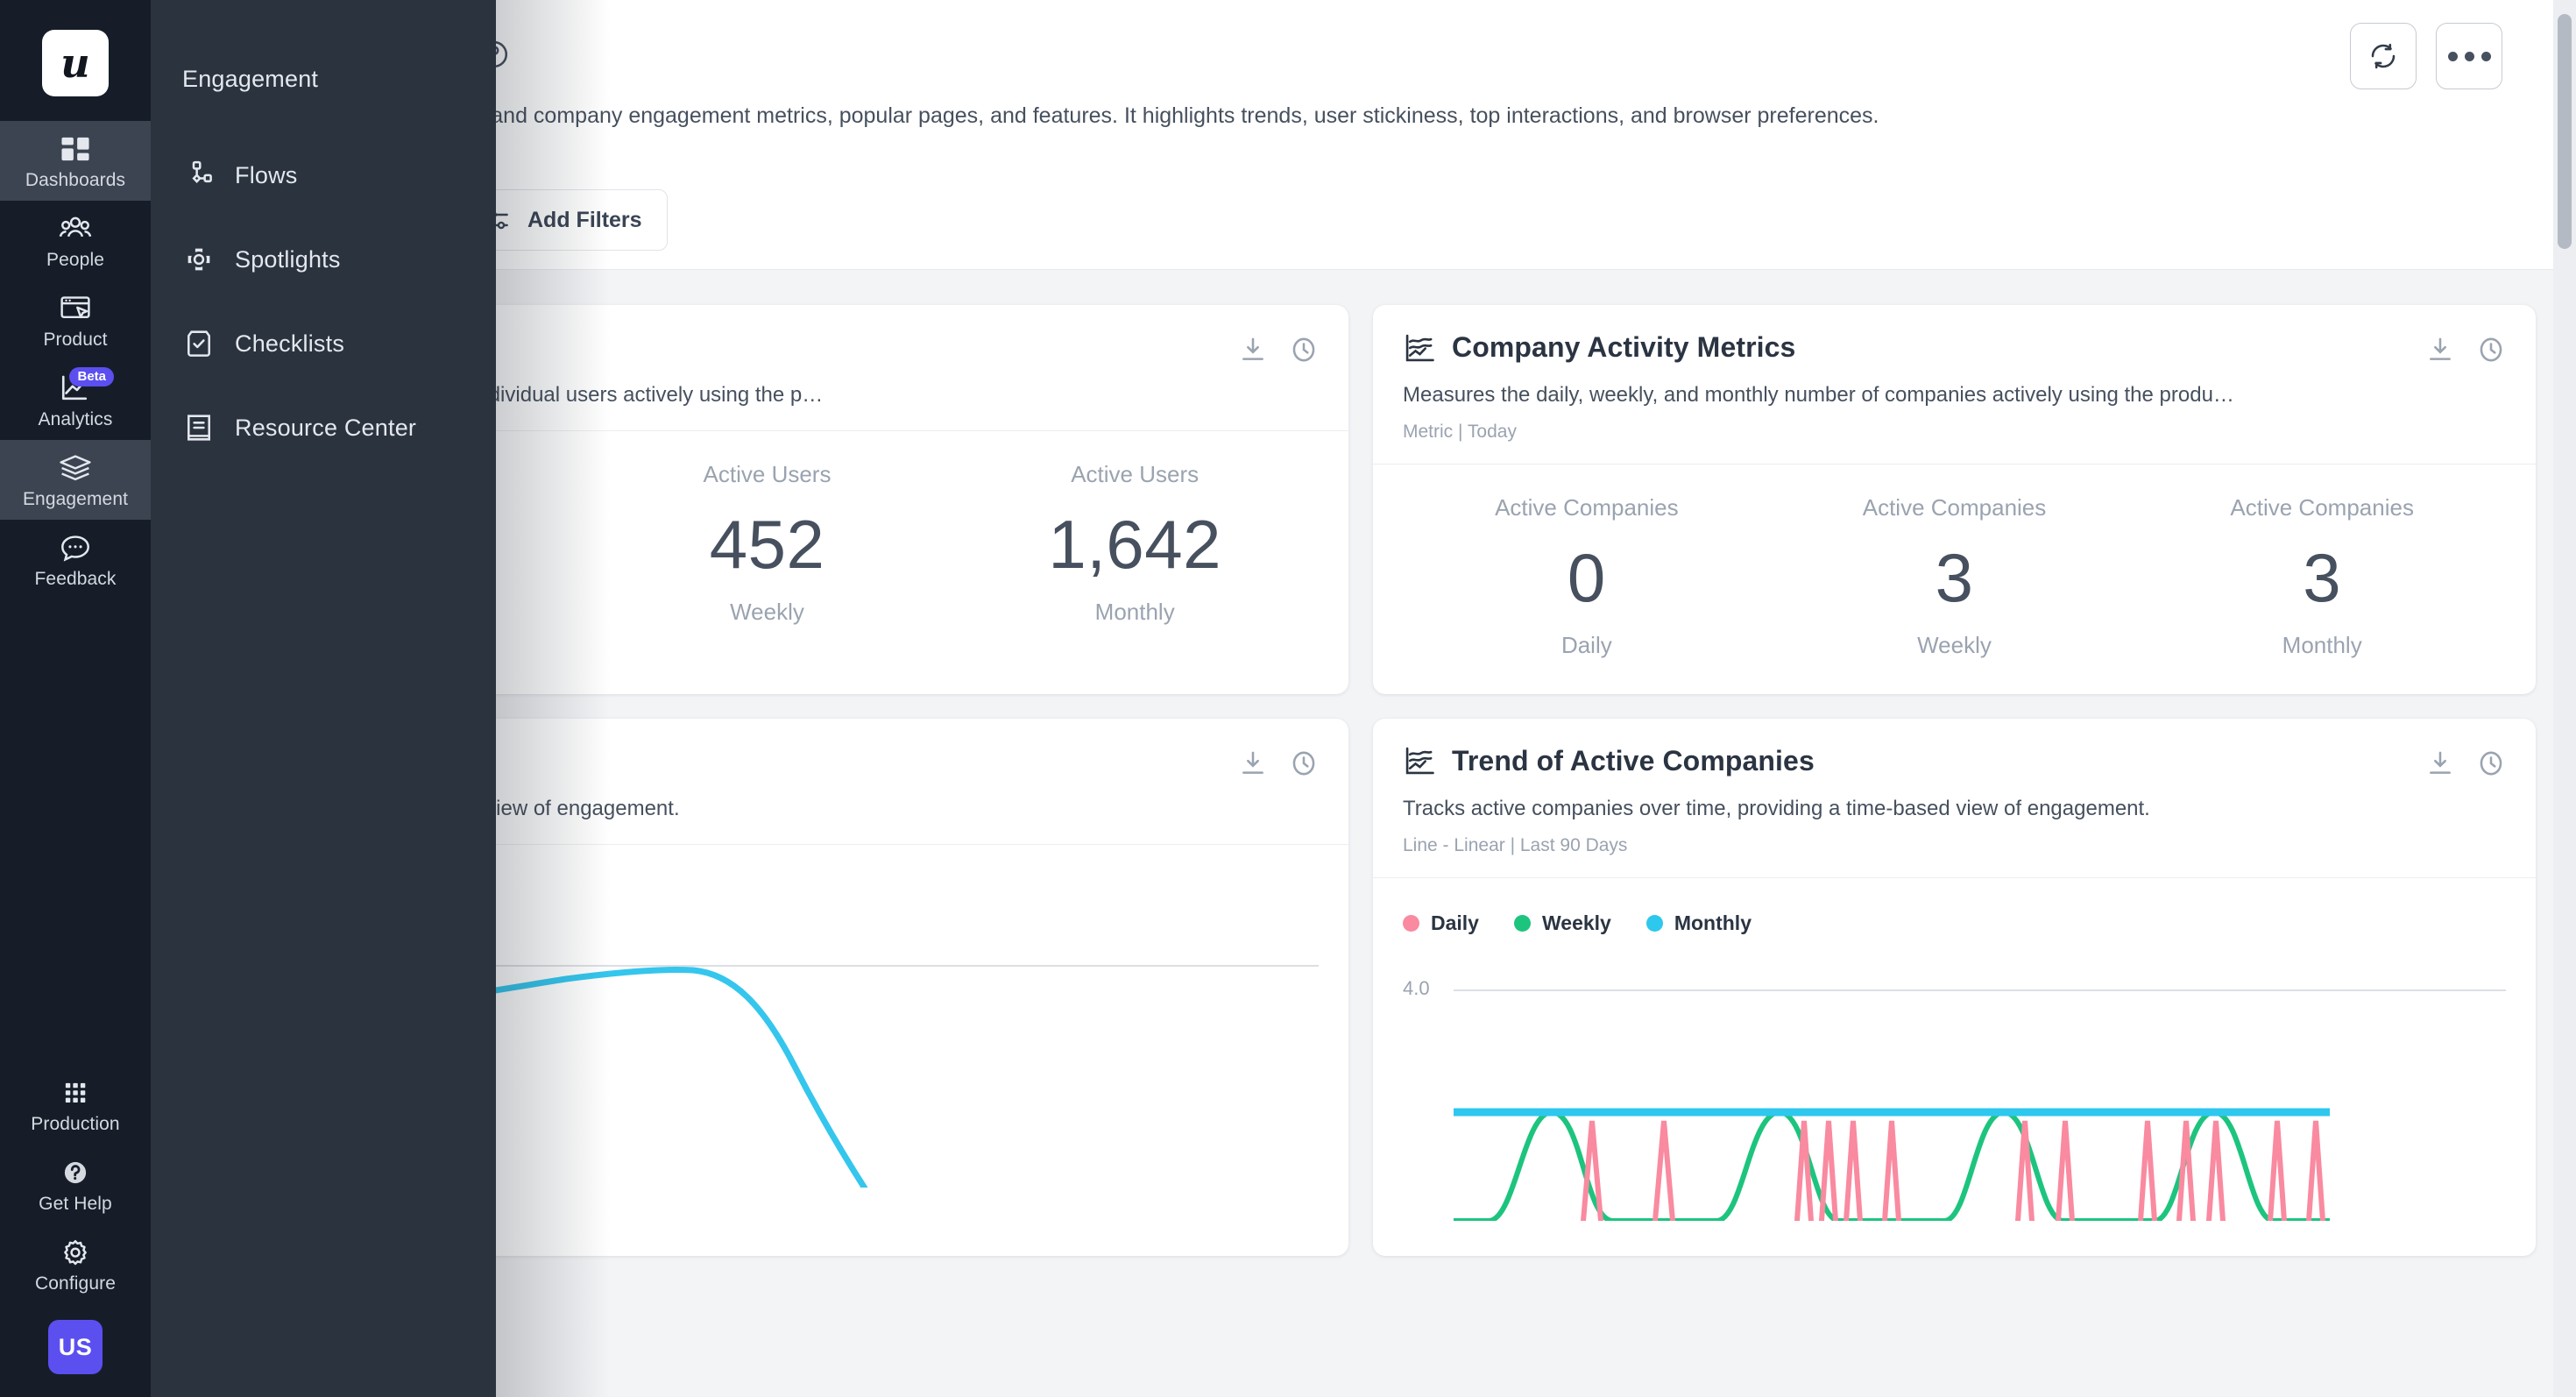 The height and width of the screenshot is (1397, 2576). I want to click on card-title: Trend of Active Companies, so click(1633, 760).